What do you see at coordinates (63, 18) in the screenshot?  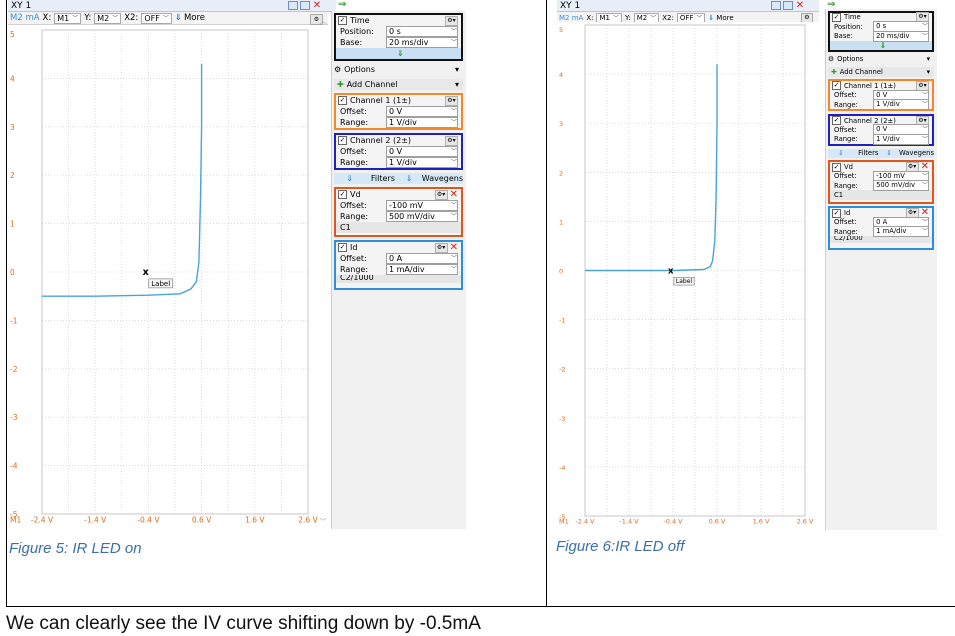 I see `x-source-value: M1` at bounding box center [63, 18].